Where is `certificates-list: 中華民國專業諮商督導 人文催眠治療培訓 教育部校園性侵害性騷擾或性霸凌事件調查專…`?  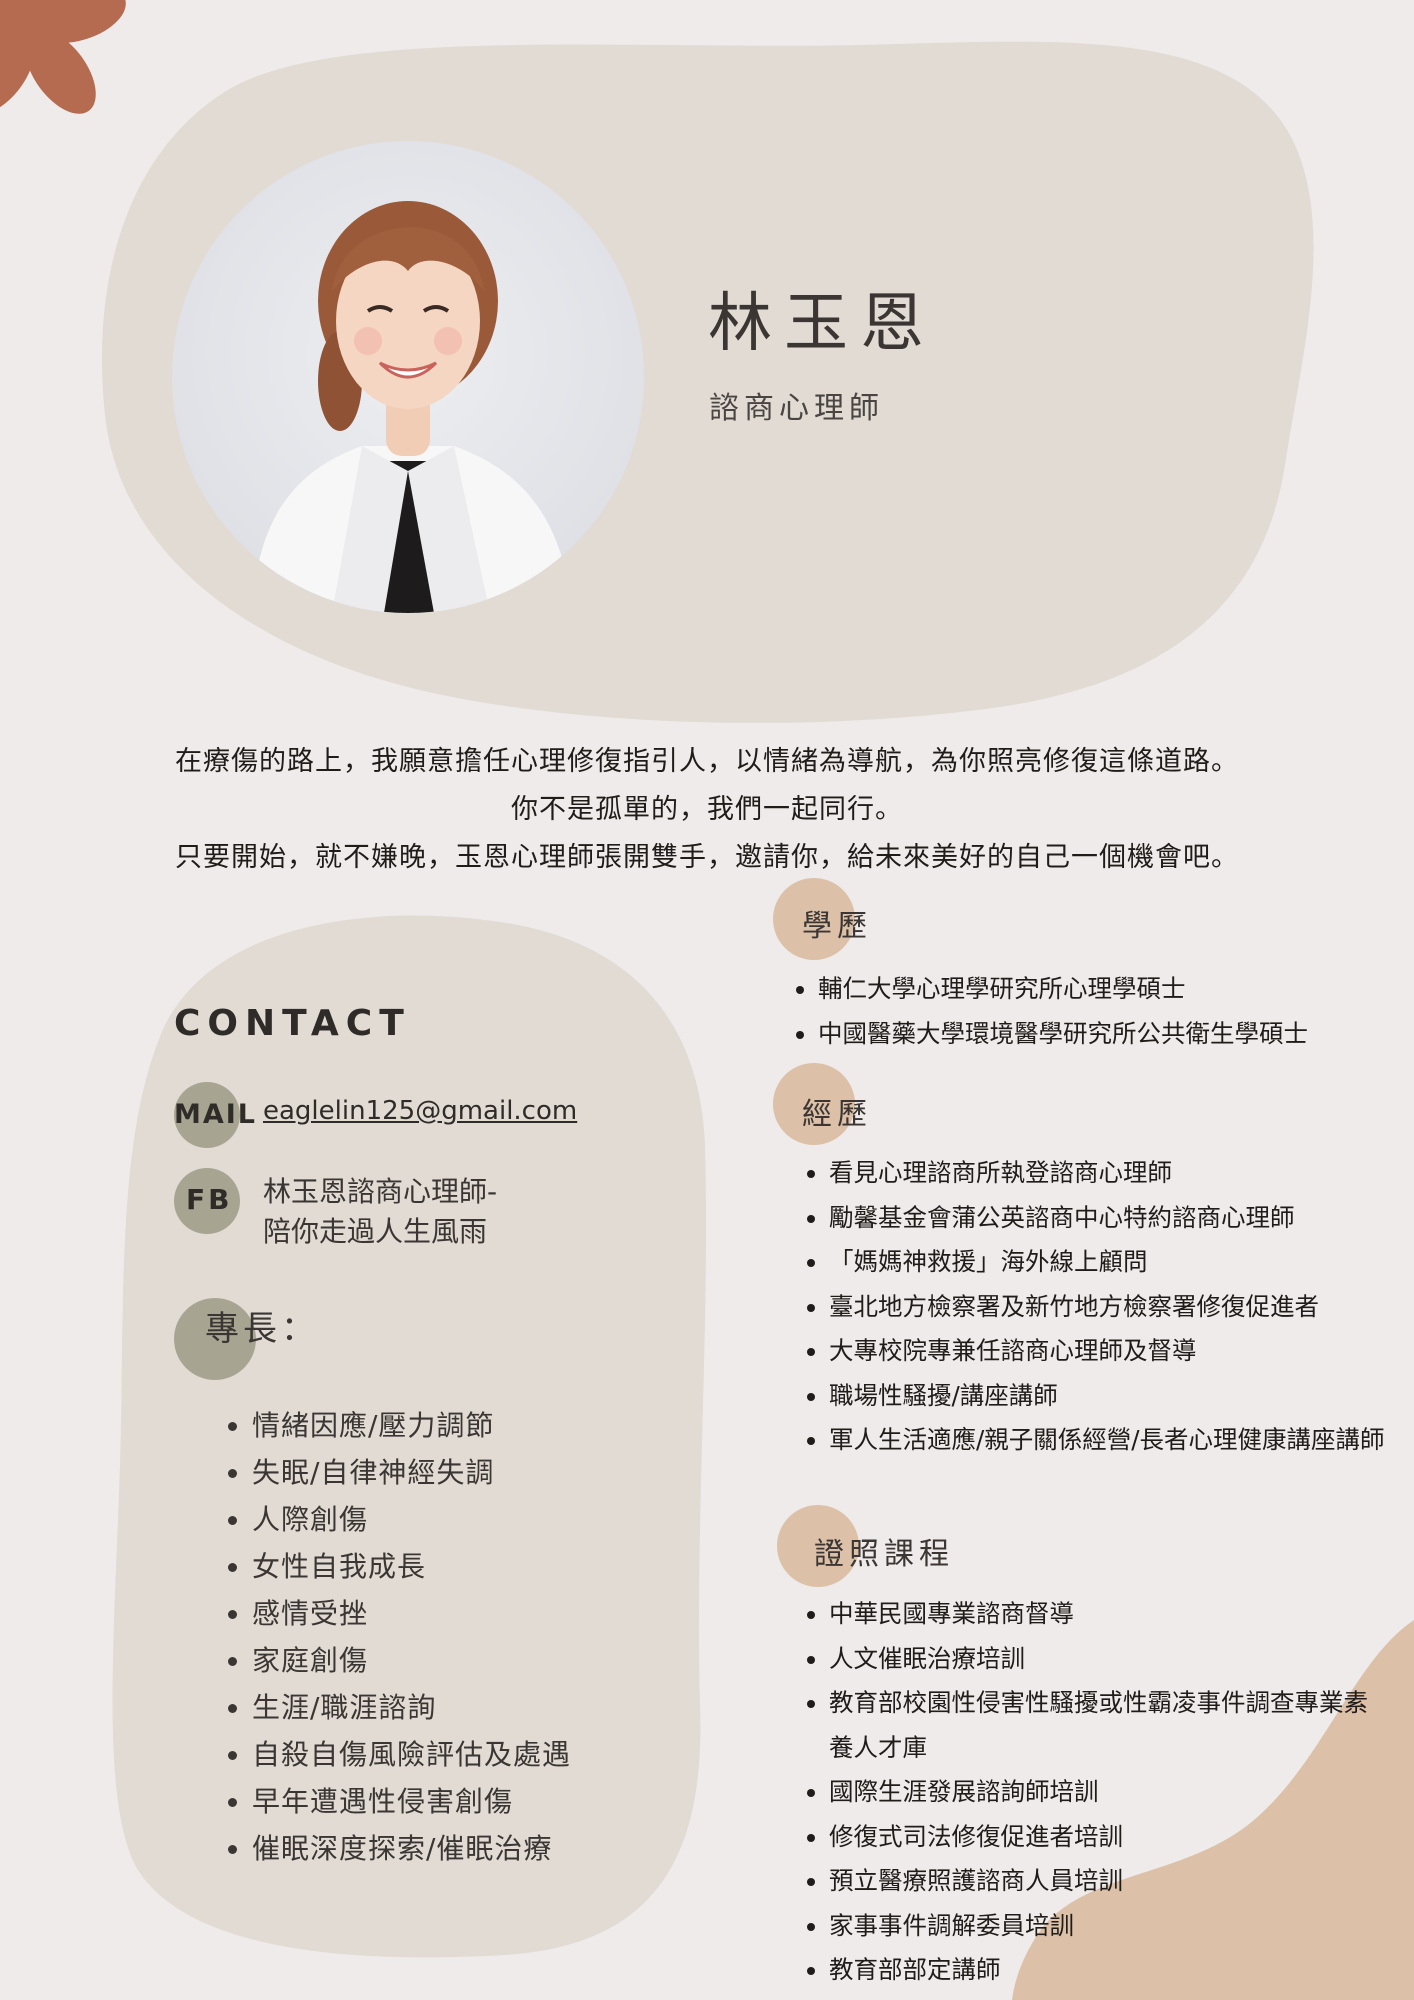
certificates-list: 中華民國專業諮商督導 人文催眠治療培訓 教育部校園性侵害性騷擾或性霸凌事件調查專… is located at coordinates (1091, 1792).